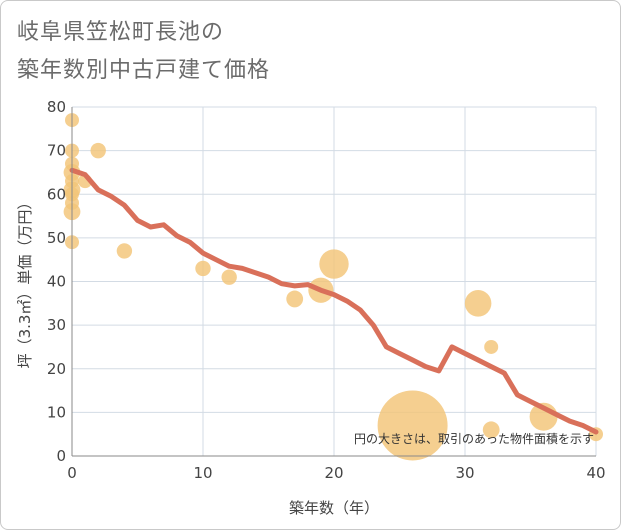  What do you see at coordinates (56, 238) in the screenshot?
I see `y-tick-label-50: 50` at bounding box center [56, 238].